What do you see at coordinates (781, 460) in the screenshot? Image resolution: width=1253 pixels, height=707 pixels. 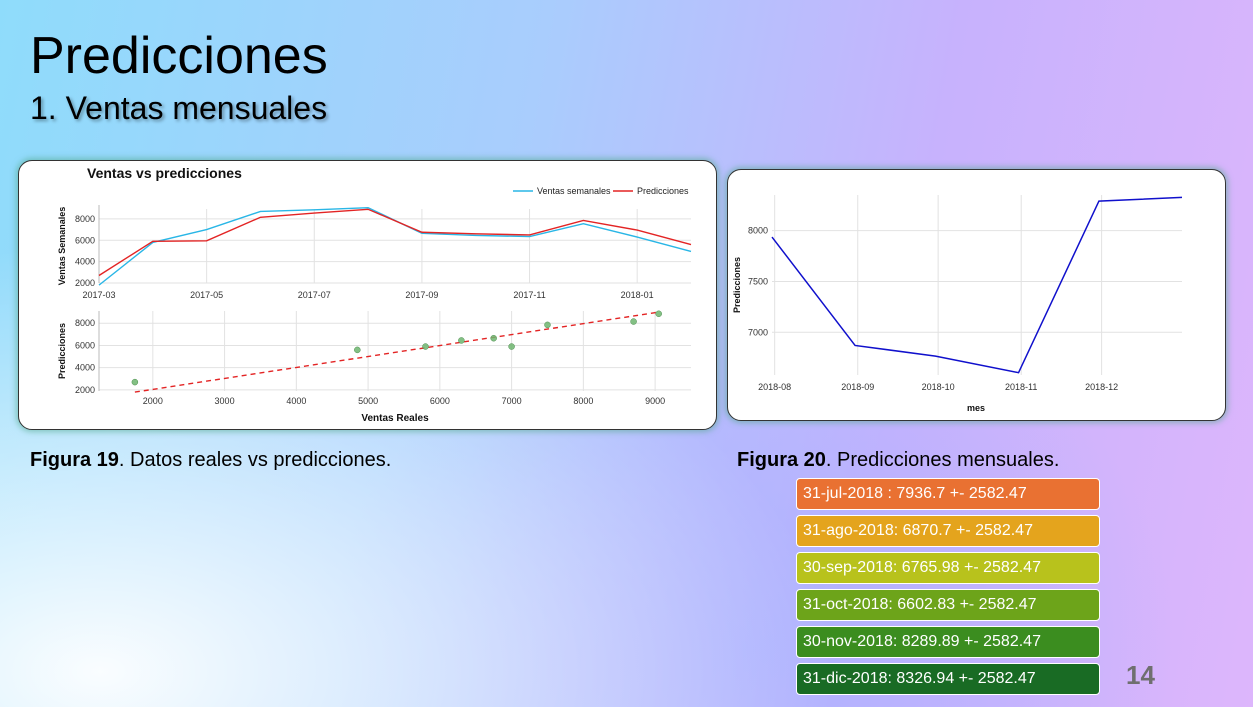 I see `figure-20-label: Figura 20` at bounding box center [781, 460].